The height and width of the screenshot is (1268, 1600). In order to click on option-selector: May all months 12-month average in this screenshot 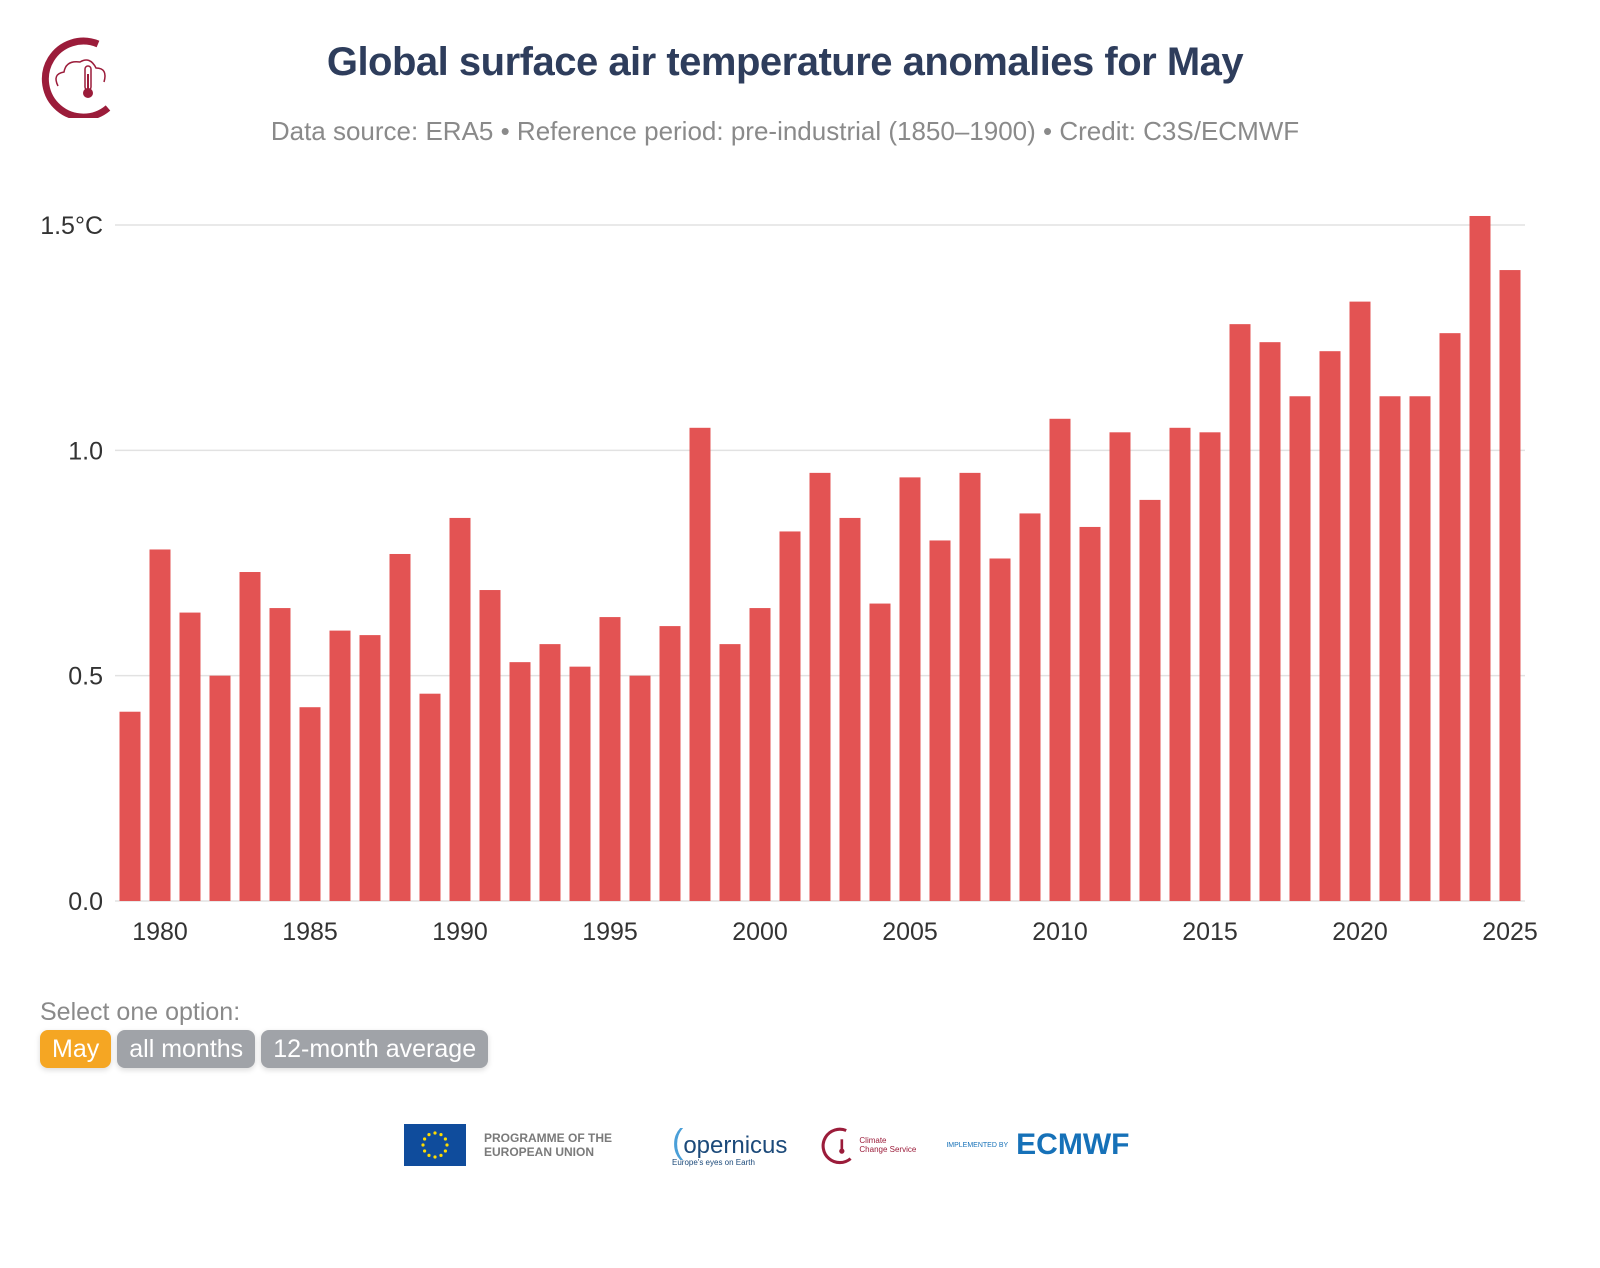, I will do `click(264, 1049)`.